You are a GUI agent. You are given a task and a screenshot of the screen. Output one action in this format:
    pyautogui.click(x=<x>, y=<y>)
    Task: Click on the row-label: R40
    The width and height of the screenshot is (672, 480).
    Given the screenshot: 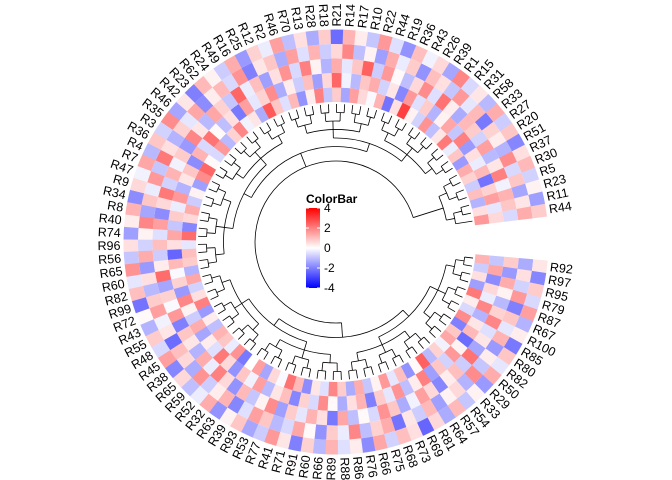 What is the action you would take?
    pyautogui.click(x=110, y=219)
    